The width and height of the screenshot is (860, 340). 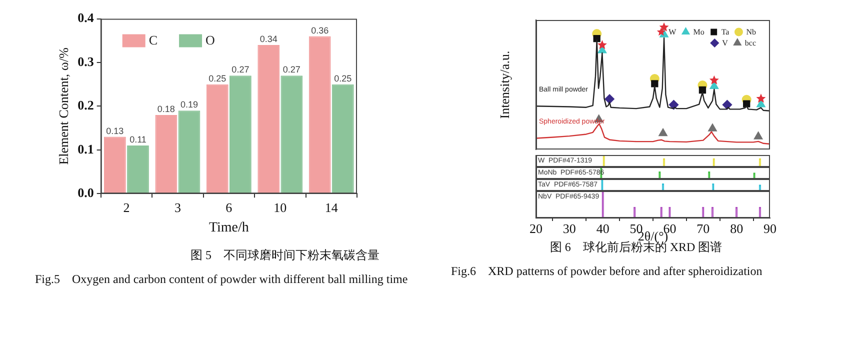 I want to click on x-tick-label: 20, so click(x=536, y=228).